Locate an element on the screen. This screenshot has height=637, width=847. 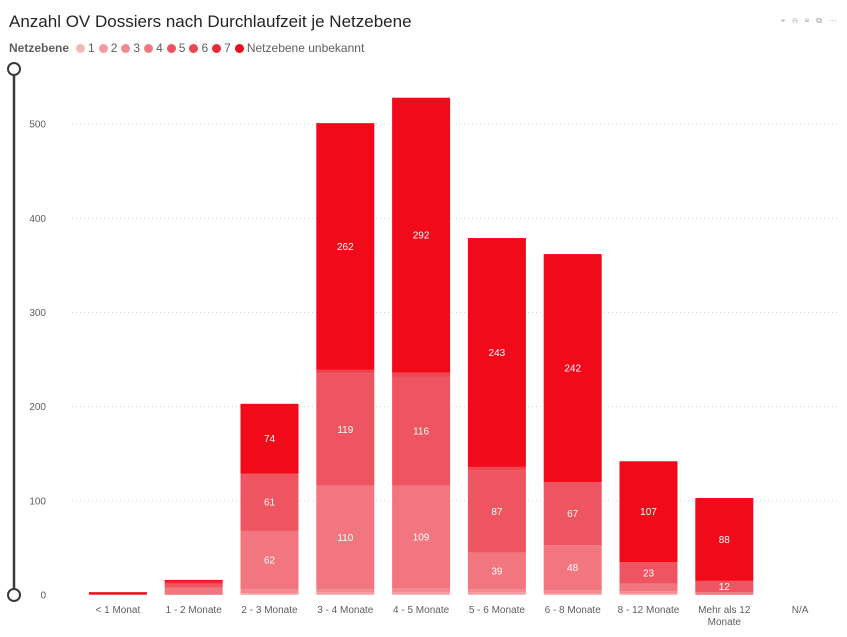
data-label: 67 is located at coordinates (573, 514).